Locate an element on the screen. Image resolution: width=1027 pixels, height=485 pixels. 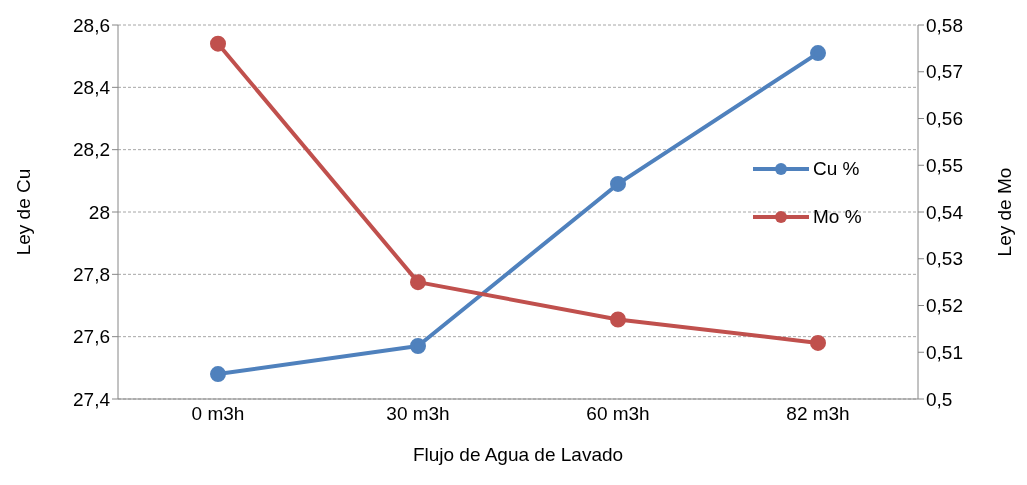
y2-tick-label: 0,5 is located at coordinates (939, 399).